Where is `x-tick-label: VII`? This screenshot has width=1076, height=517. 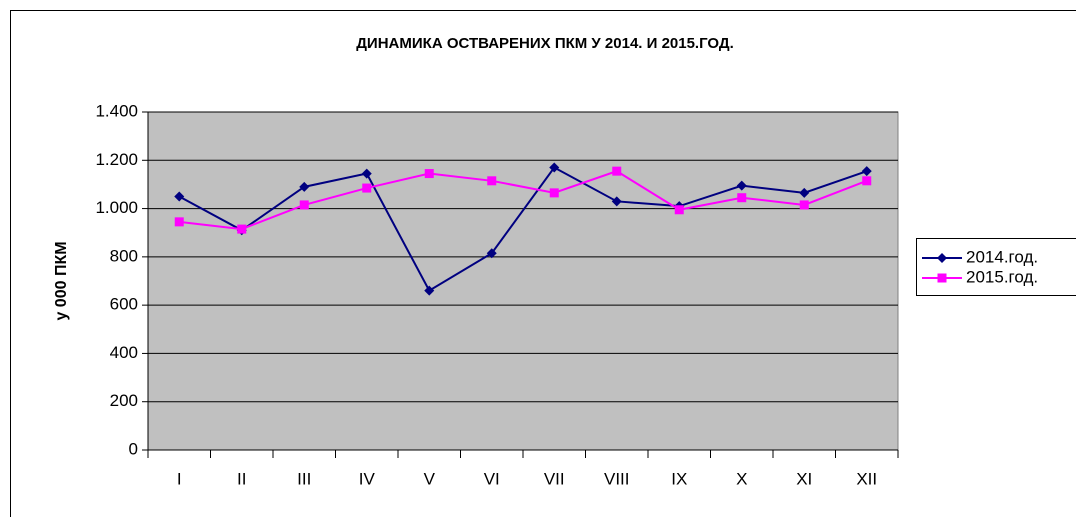 x-tick-label: VII is located at coordinates (554, 478).